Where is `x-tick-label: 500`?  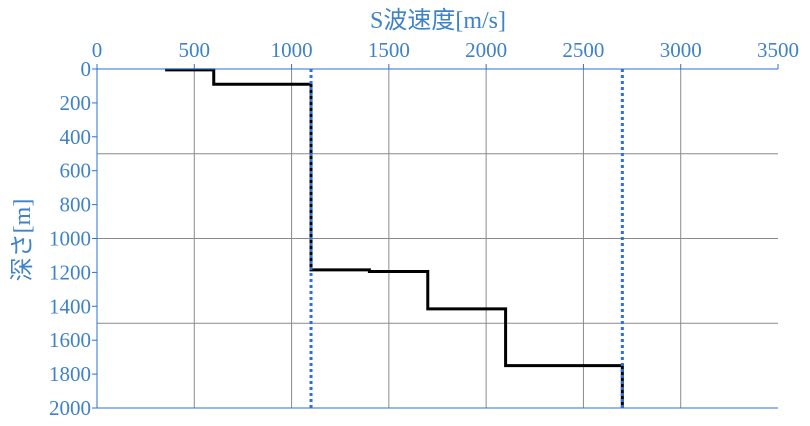
x-tick-label: 500 is located at coordinates (195, 50).